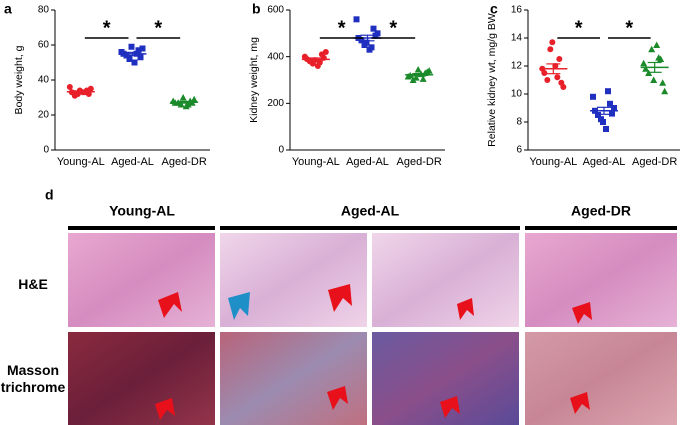 The image size is (685, 425). What do you see at coordinates (33, 378) in the screenshot?
I see `row-label: Masson trichrome` at bounding box center [33, 378].